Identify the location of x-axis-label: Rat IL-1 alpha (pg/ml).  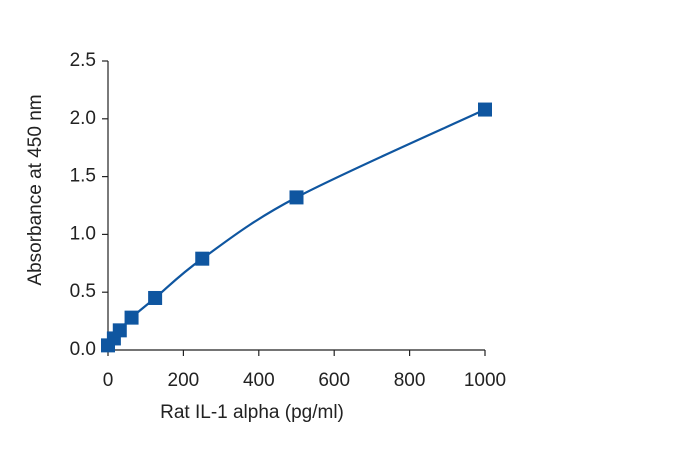
(252, 412).